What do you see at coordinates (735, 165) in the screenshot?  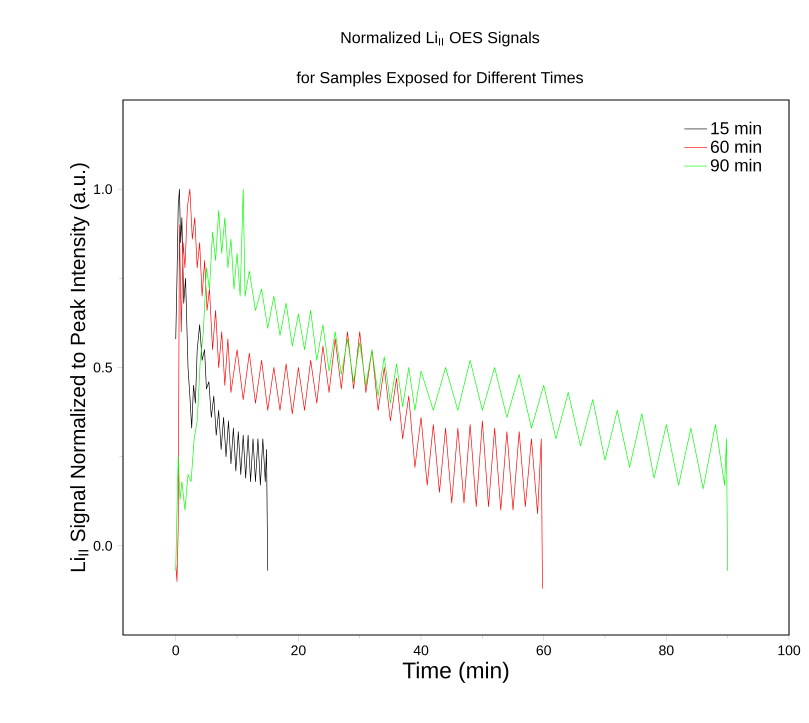 I see `legend-label: 90 min` at bounding box center [735, 165].